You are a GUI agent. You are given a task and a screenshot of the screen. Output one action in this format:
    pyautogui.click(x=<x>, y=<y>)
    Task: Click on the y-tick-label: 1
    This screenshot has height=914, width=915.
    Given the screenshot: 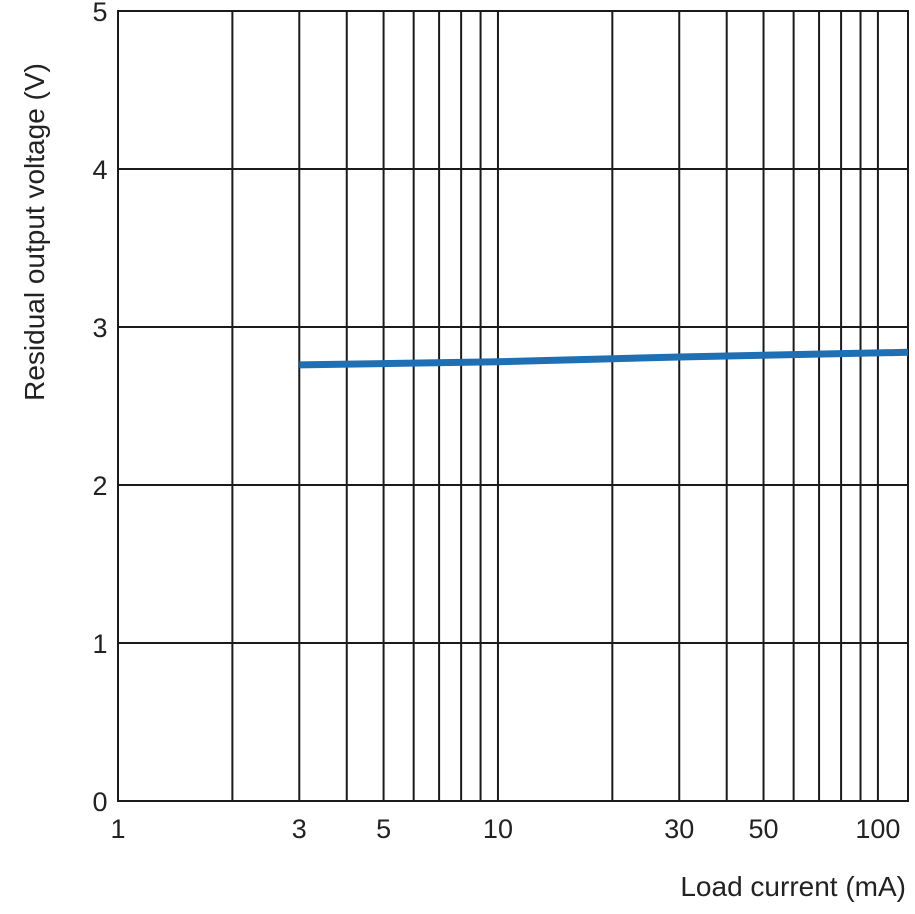 What is the action you would take?
    pyautogui.click(x=99, y=644)
    